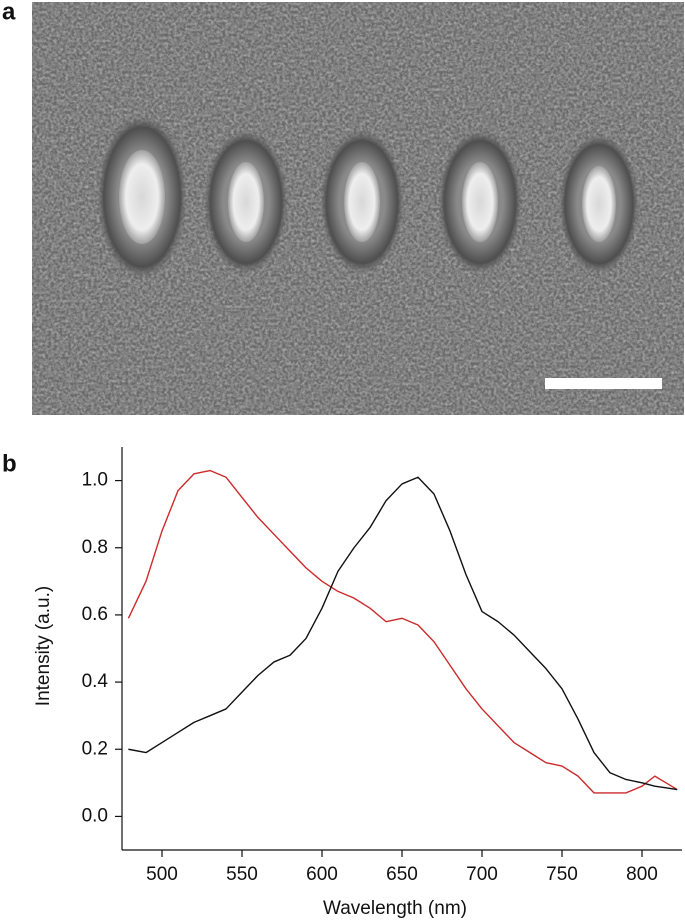  I want to click on y-tick-label: 1.0, so click(95, 480).